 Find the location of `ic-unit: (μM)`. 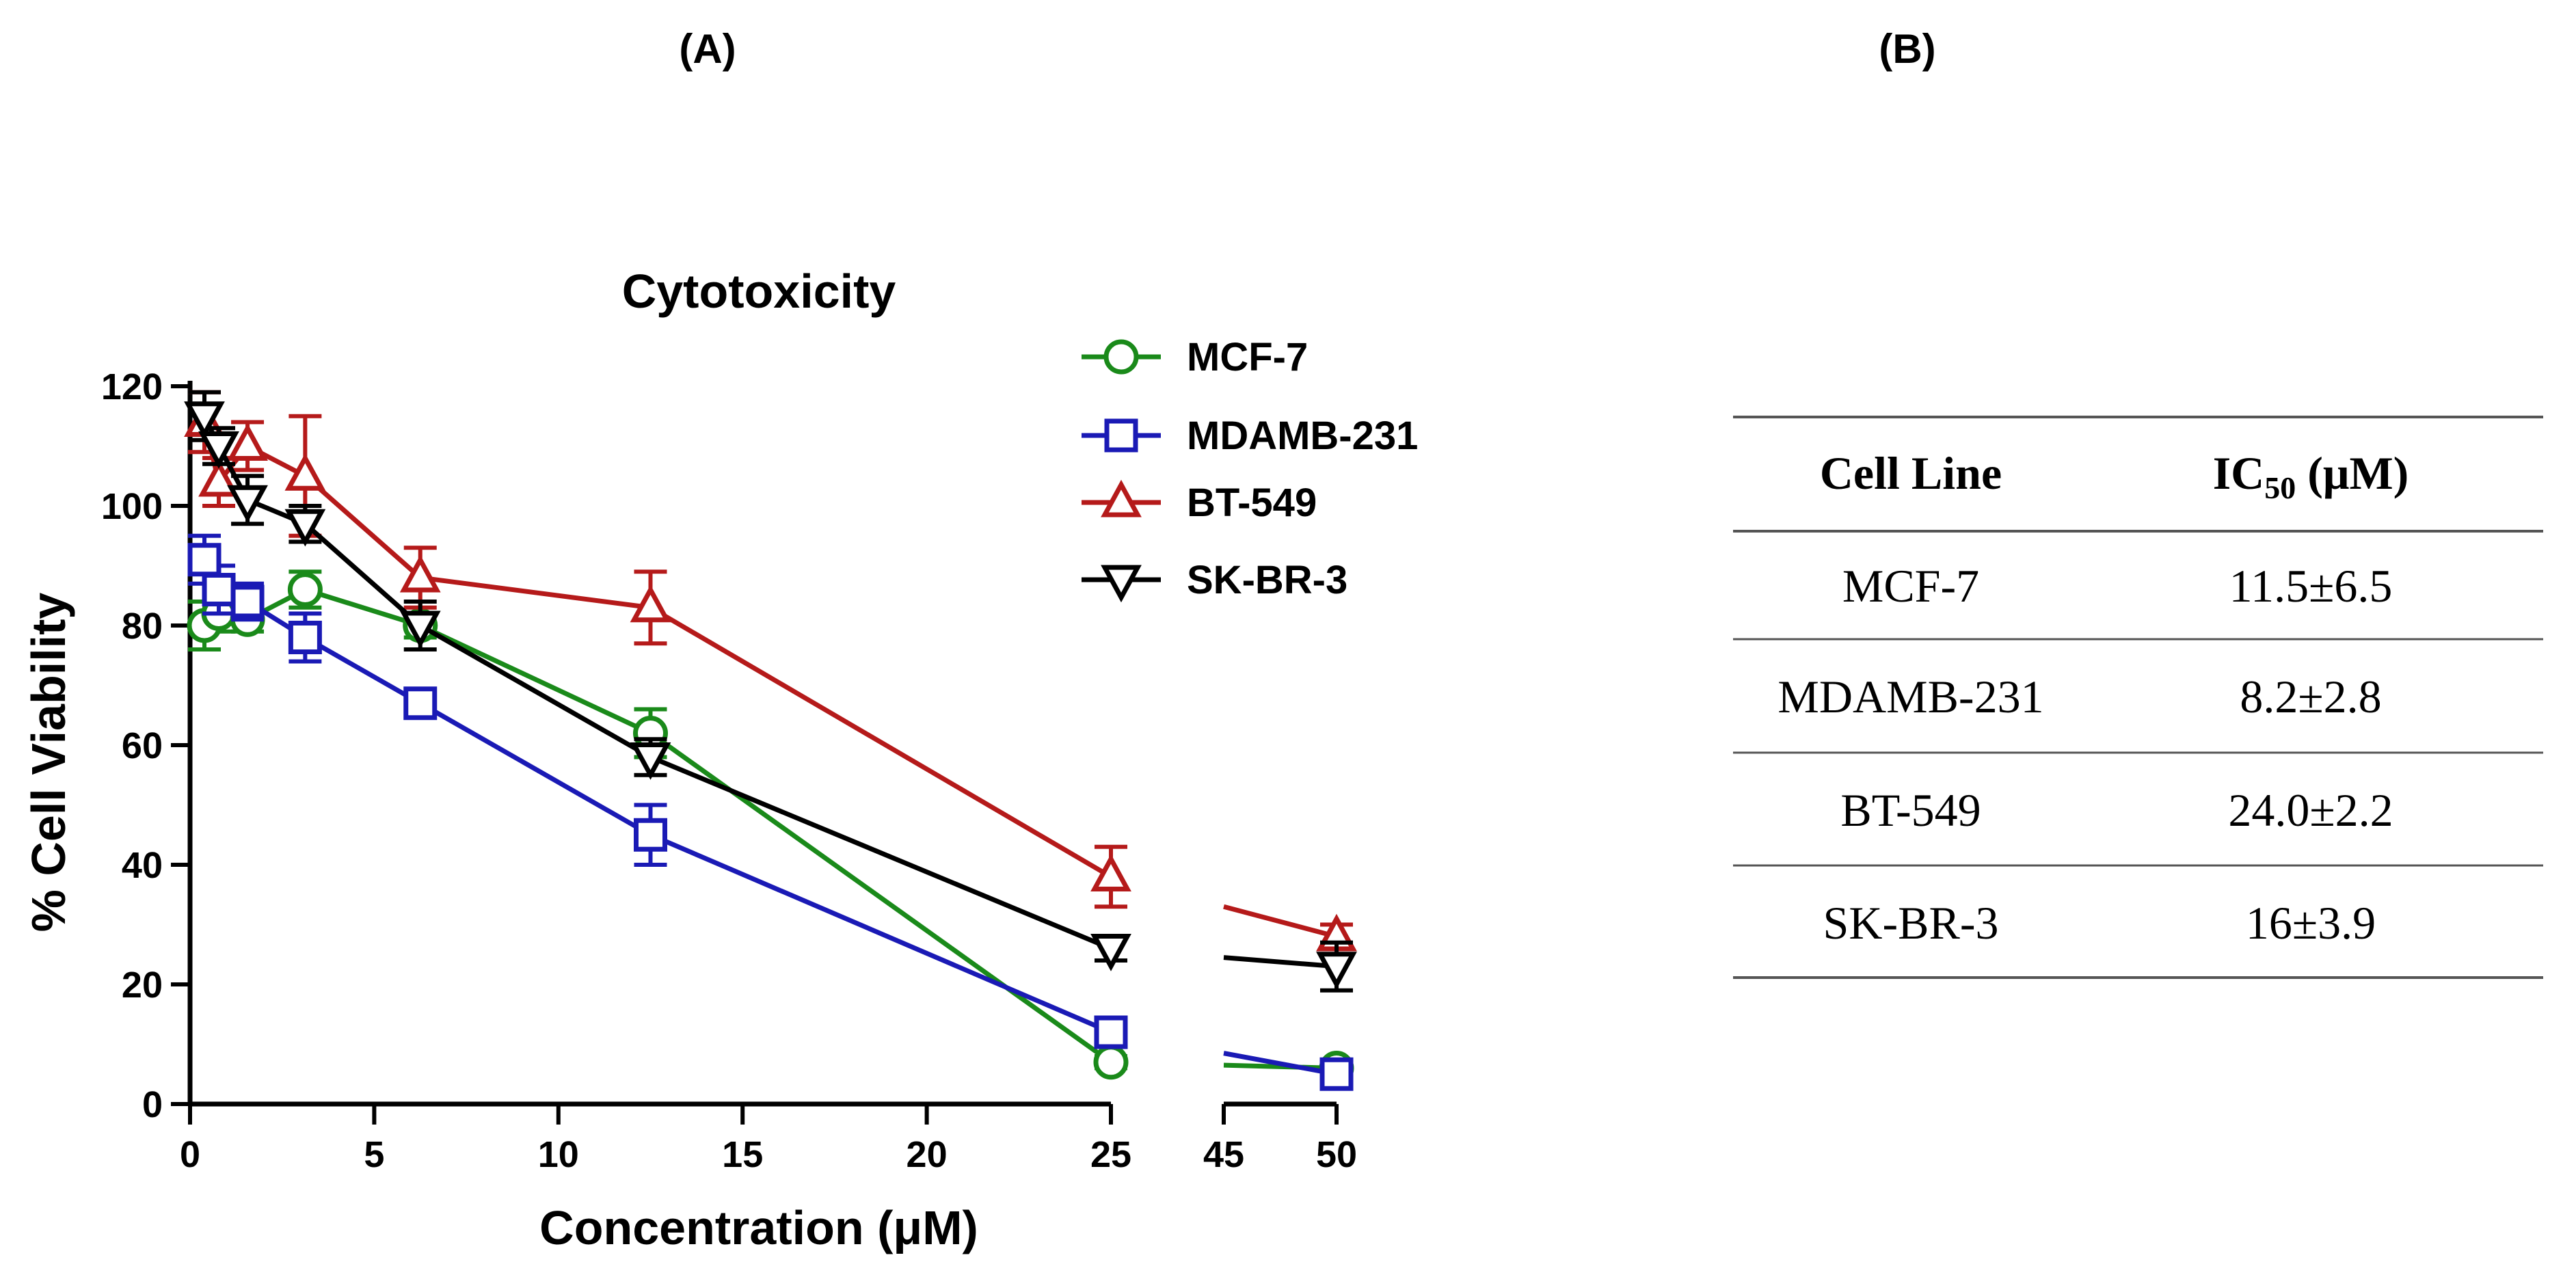

ic-unit: (μM) is located at coordinates (2352, 473).